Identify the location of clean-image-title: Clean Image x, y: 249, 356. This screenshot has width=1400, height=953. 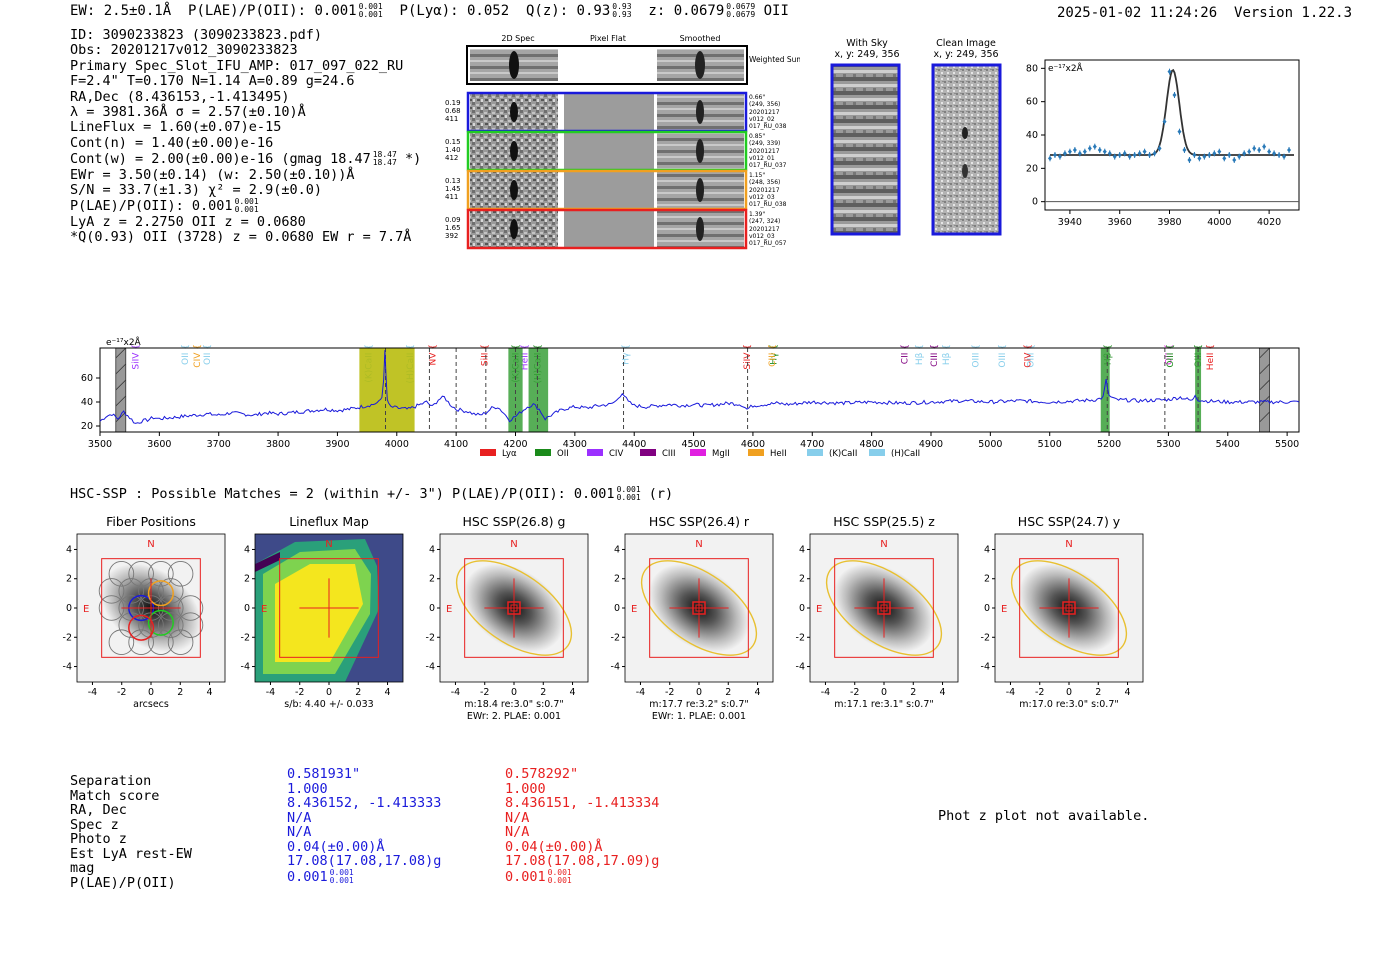
(966, 49).